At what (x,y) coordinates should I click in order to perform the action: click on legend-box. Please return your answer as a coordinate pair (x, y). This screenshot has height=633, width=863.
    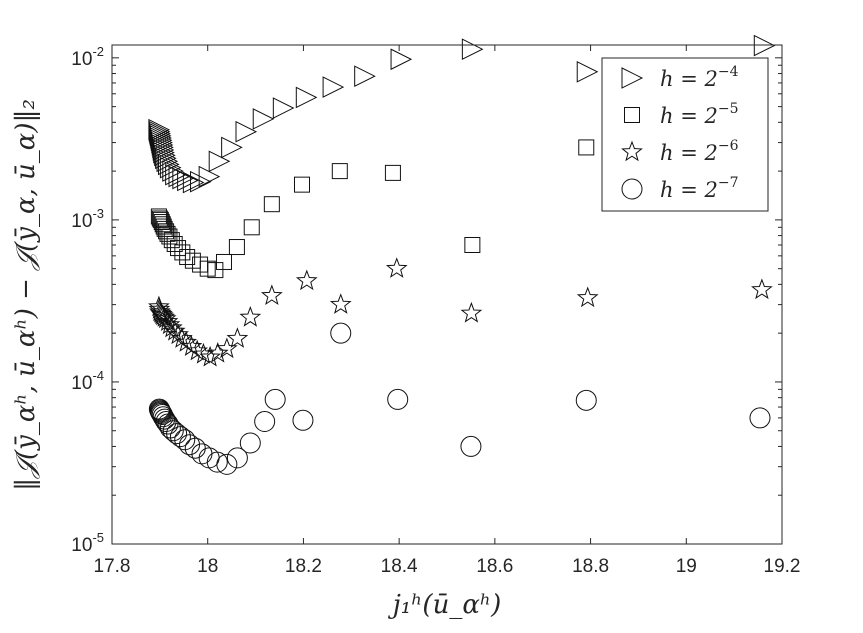
    Looking at the image, I should click on (685, 134).